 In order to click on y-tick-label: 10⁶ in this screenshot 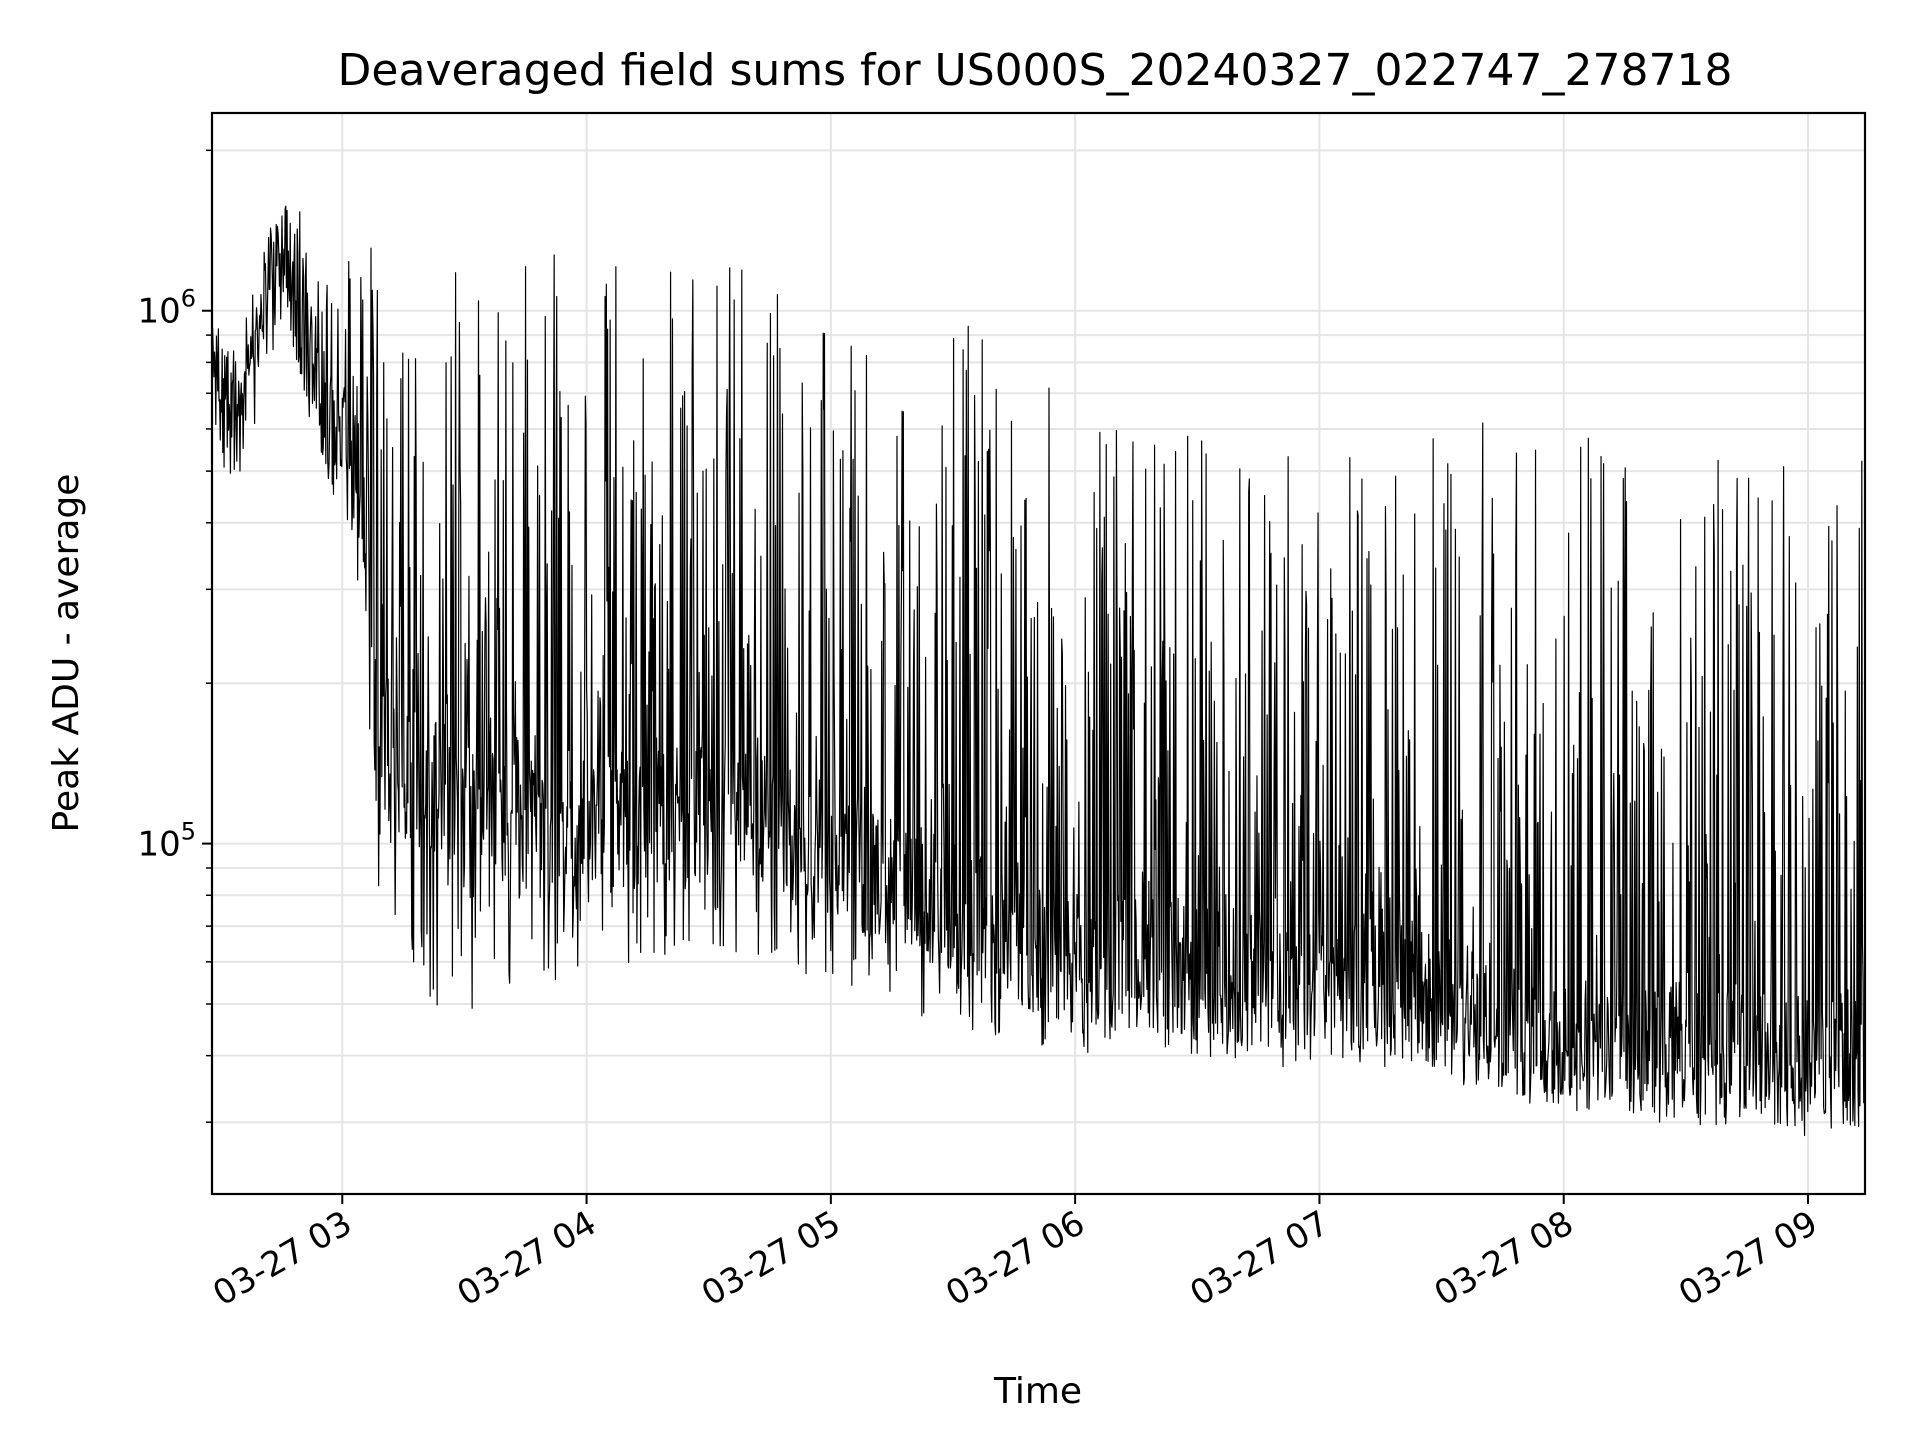, I will do `click(166, 308)`.